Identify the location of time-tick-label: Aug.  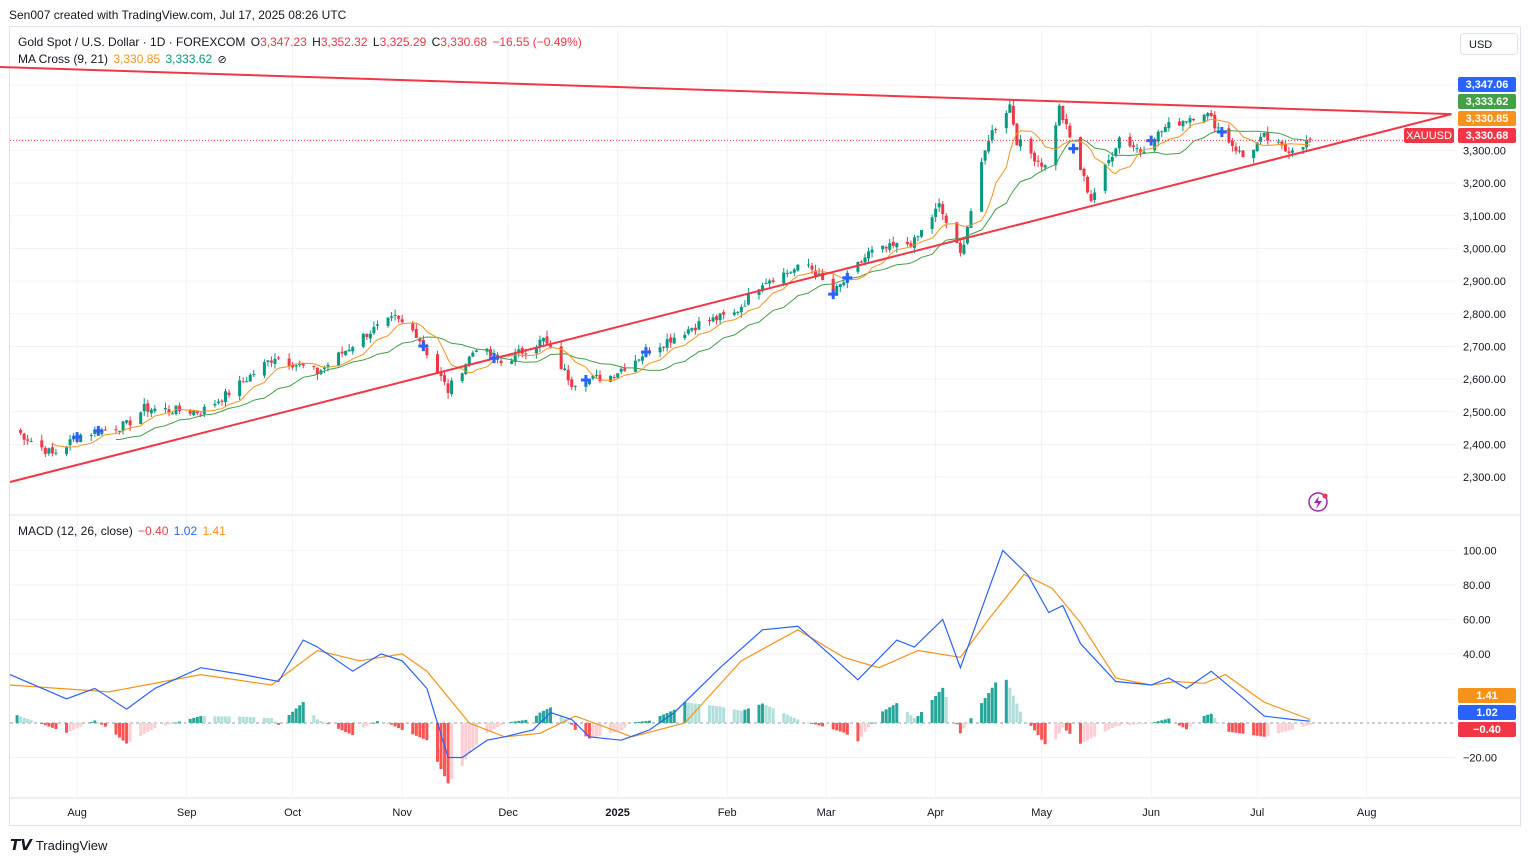
(1367, 813).